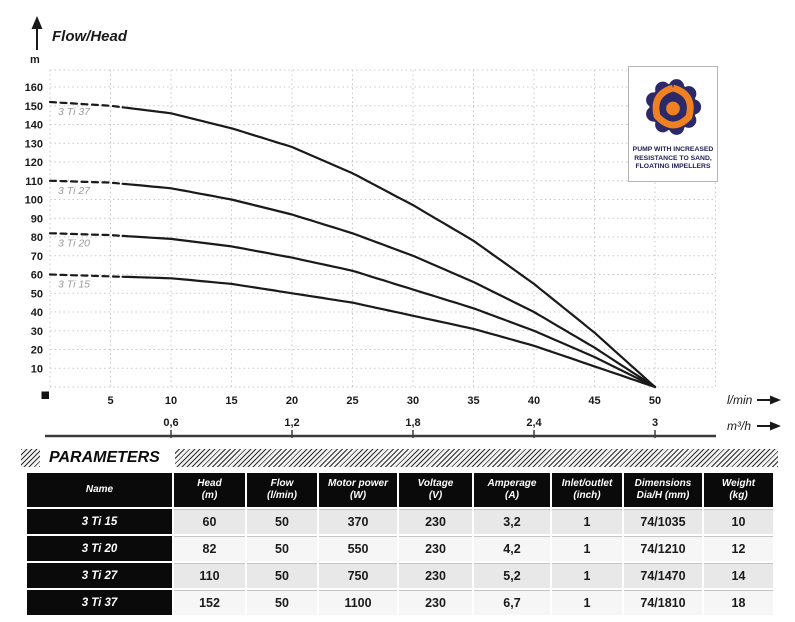 The width and height of the screenshot is (795, 622). What do you see at coordinates (512, 548) in the screenshot?
I see `table-cell: 4,2` at bounding box center [512, 548].